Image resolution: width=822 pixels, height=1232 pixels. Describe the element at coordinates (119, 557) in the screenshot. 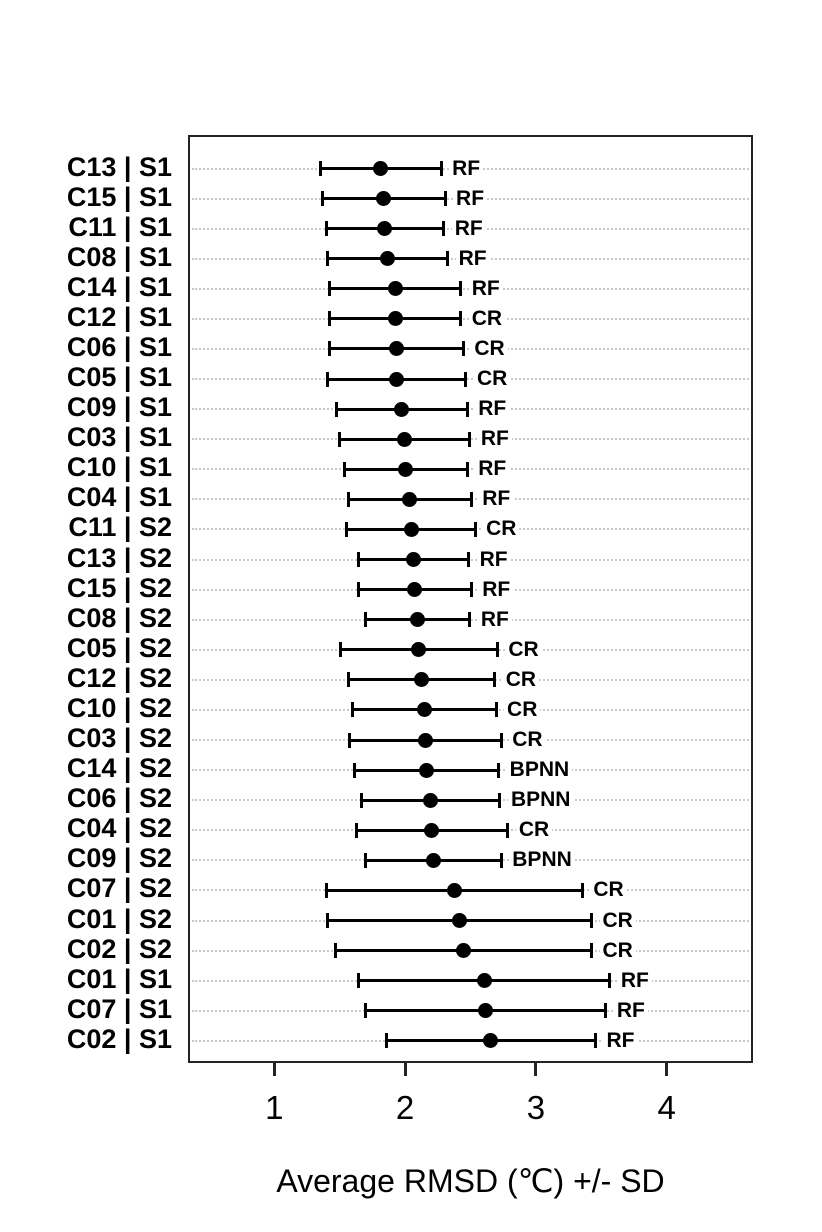

I see `y-axis-label: C13 | S2` at that location.